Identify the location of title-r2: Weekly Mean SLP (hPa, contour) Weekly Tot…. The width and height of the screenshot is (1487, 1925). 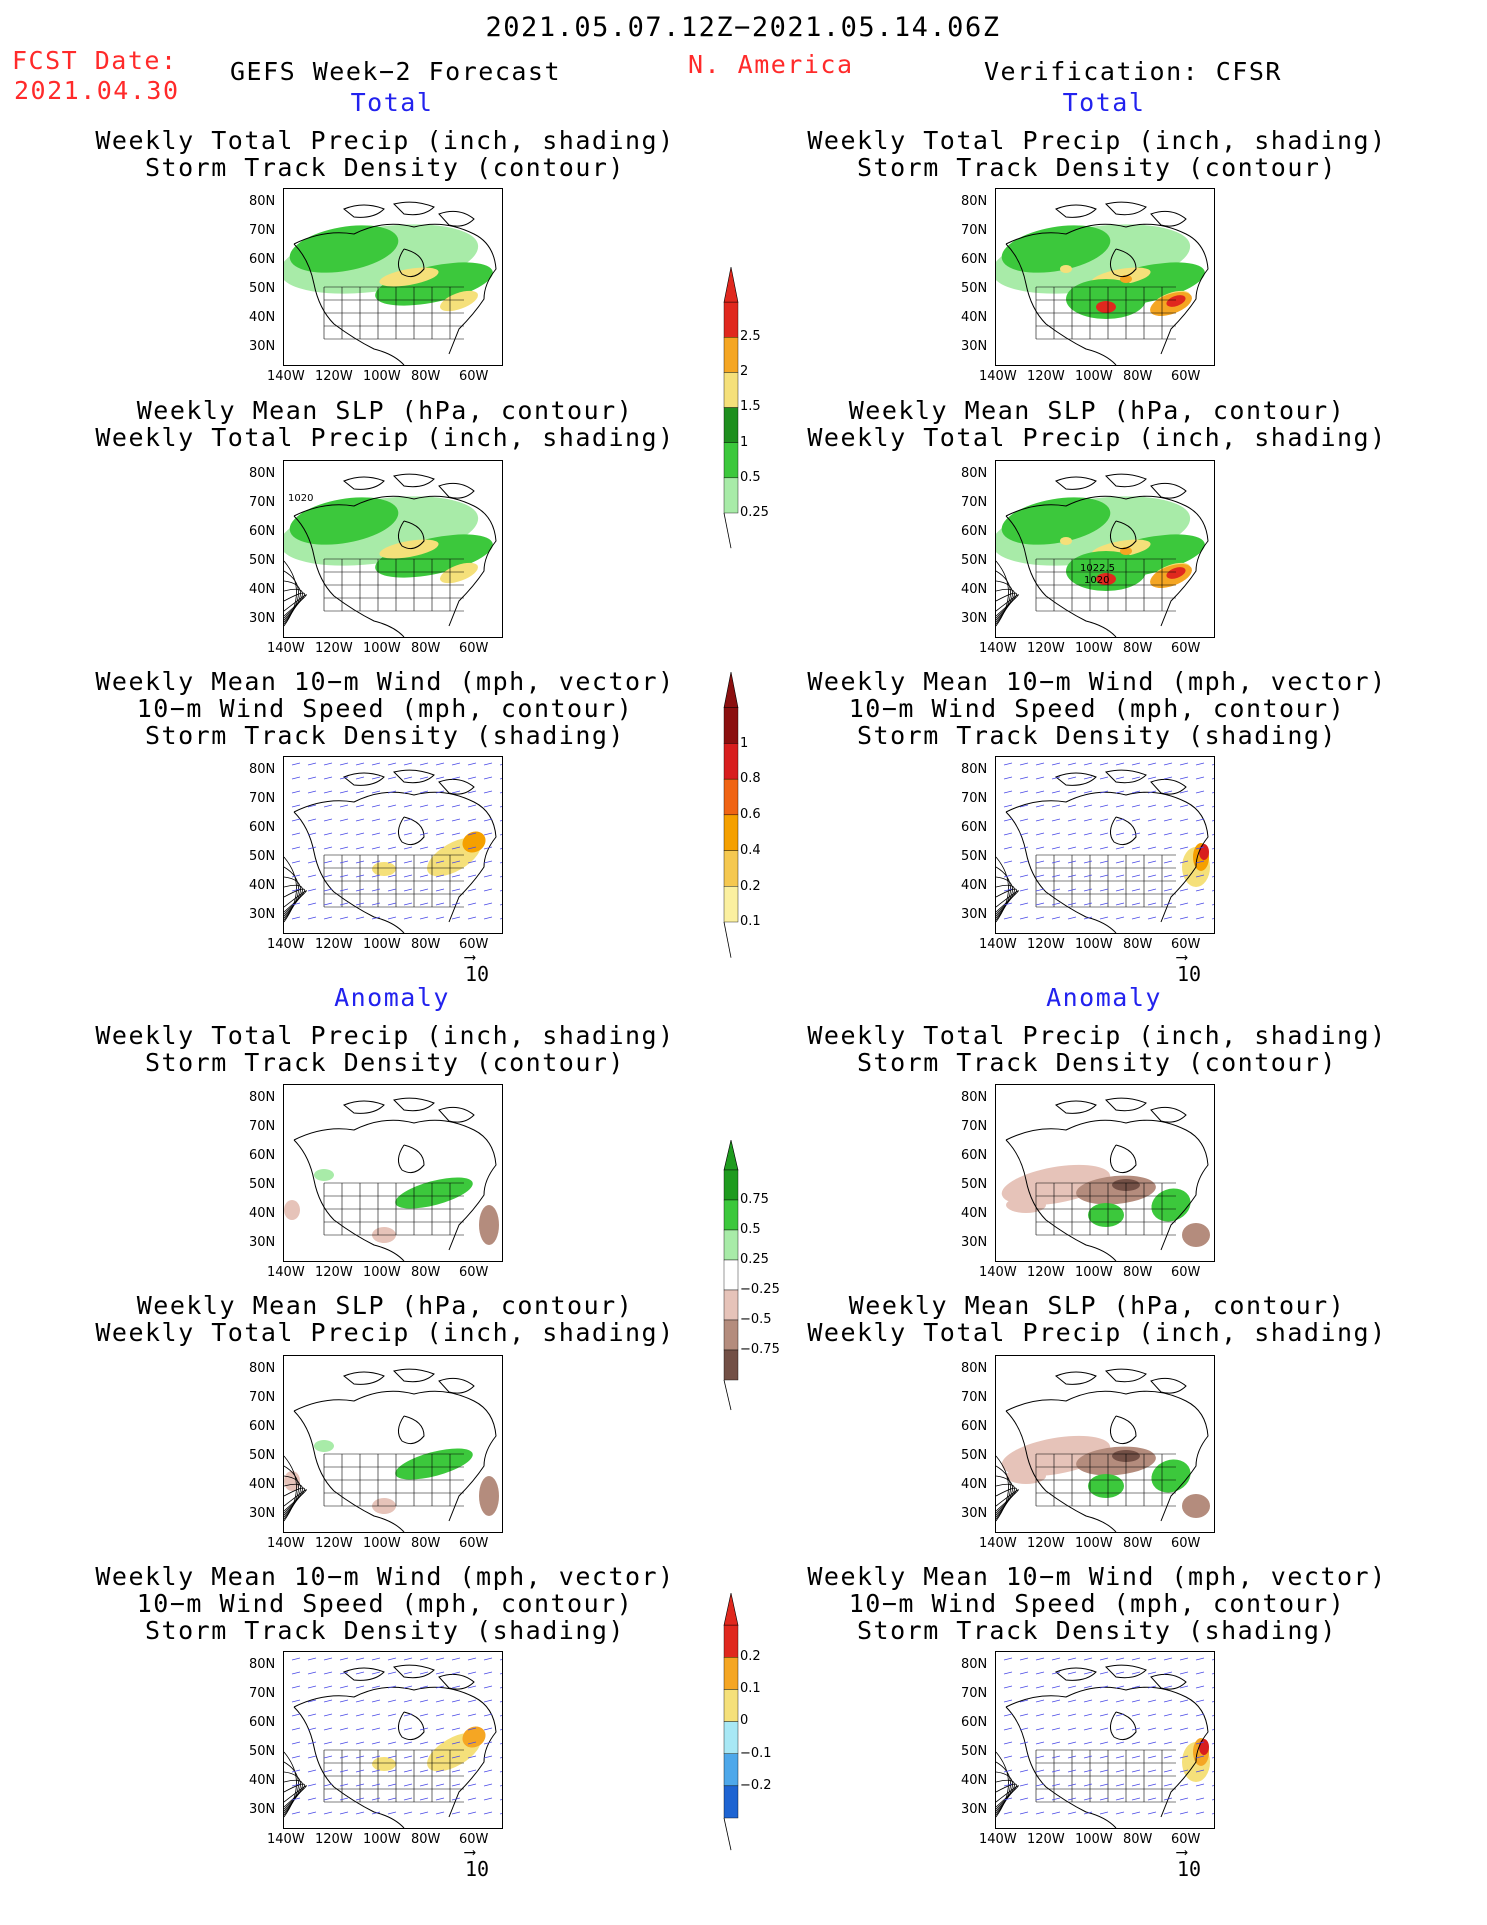
(1097, 424).